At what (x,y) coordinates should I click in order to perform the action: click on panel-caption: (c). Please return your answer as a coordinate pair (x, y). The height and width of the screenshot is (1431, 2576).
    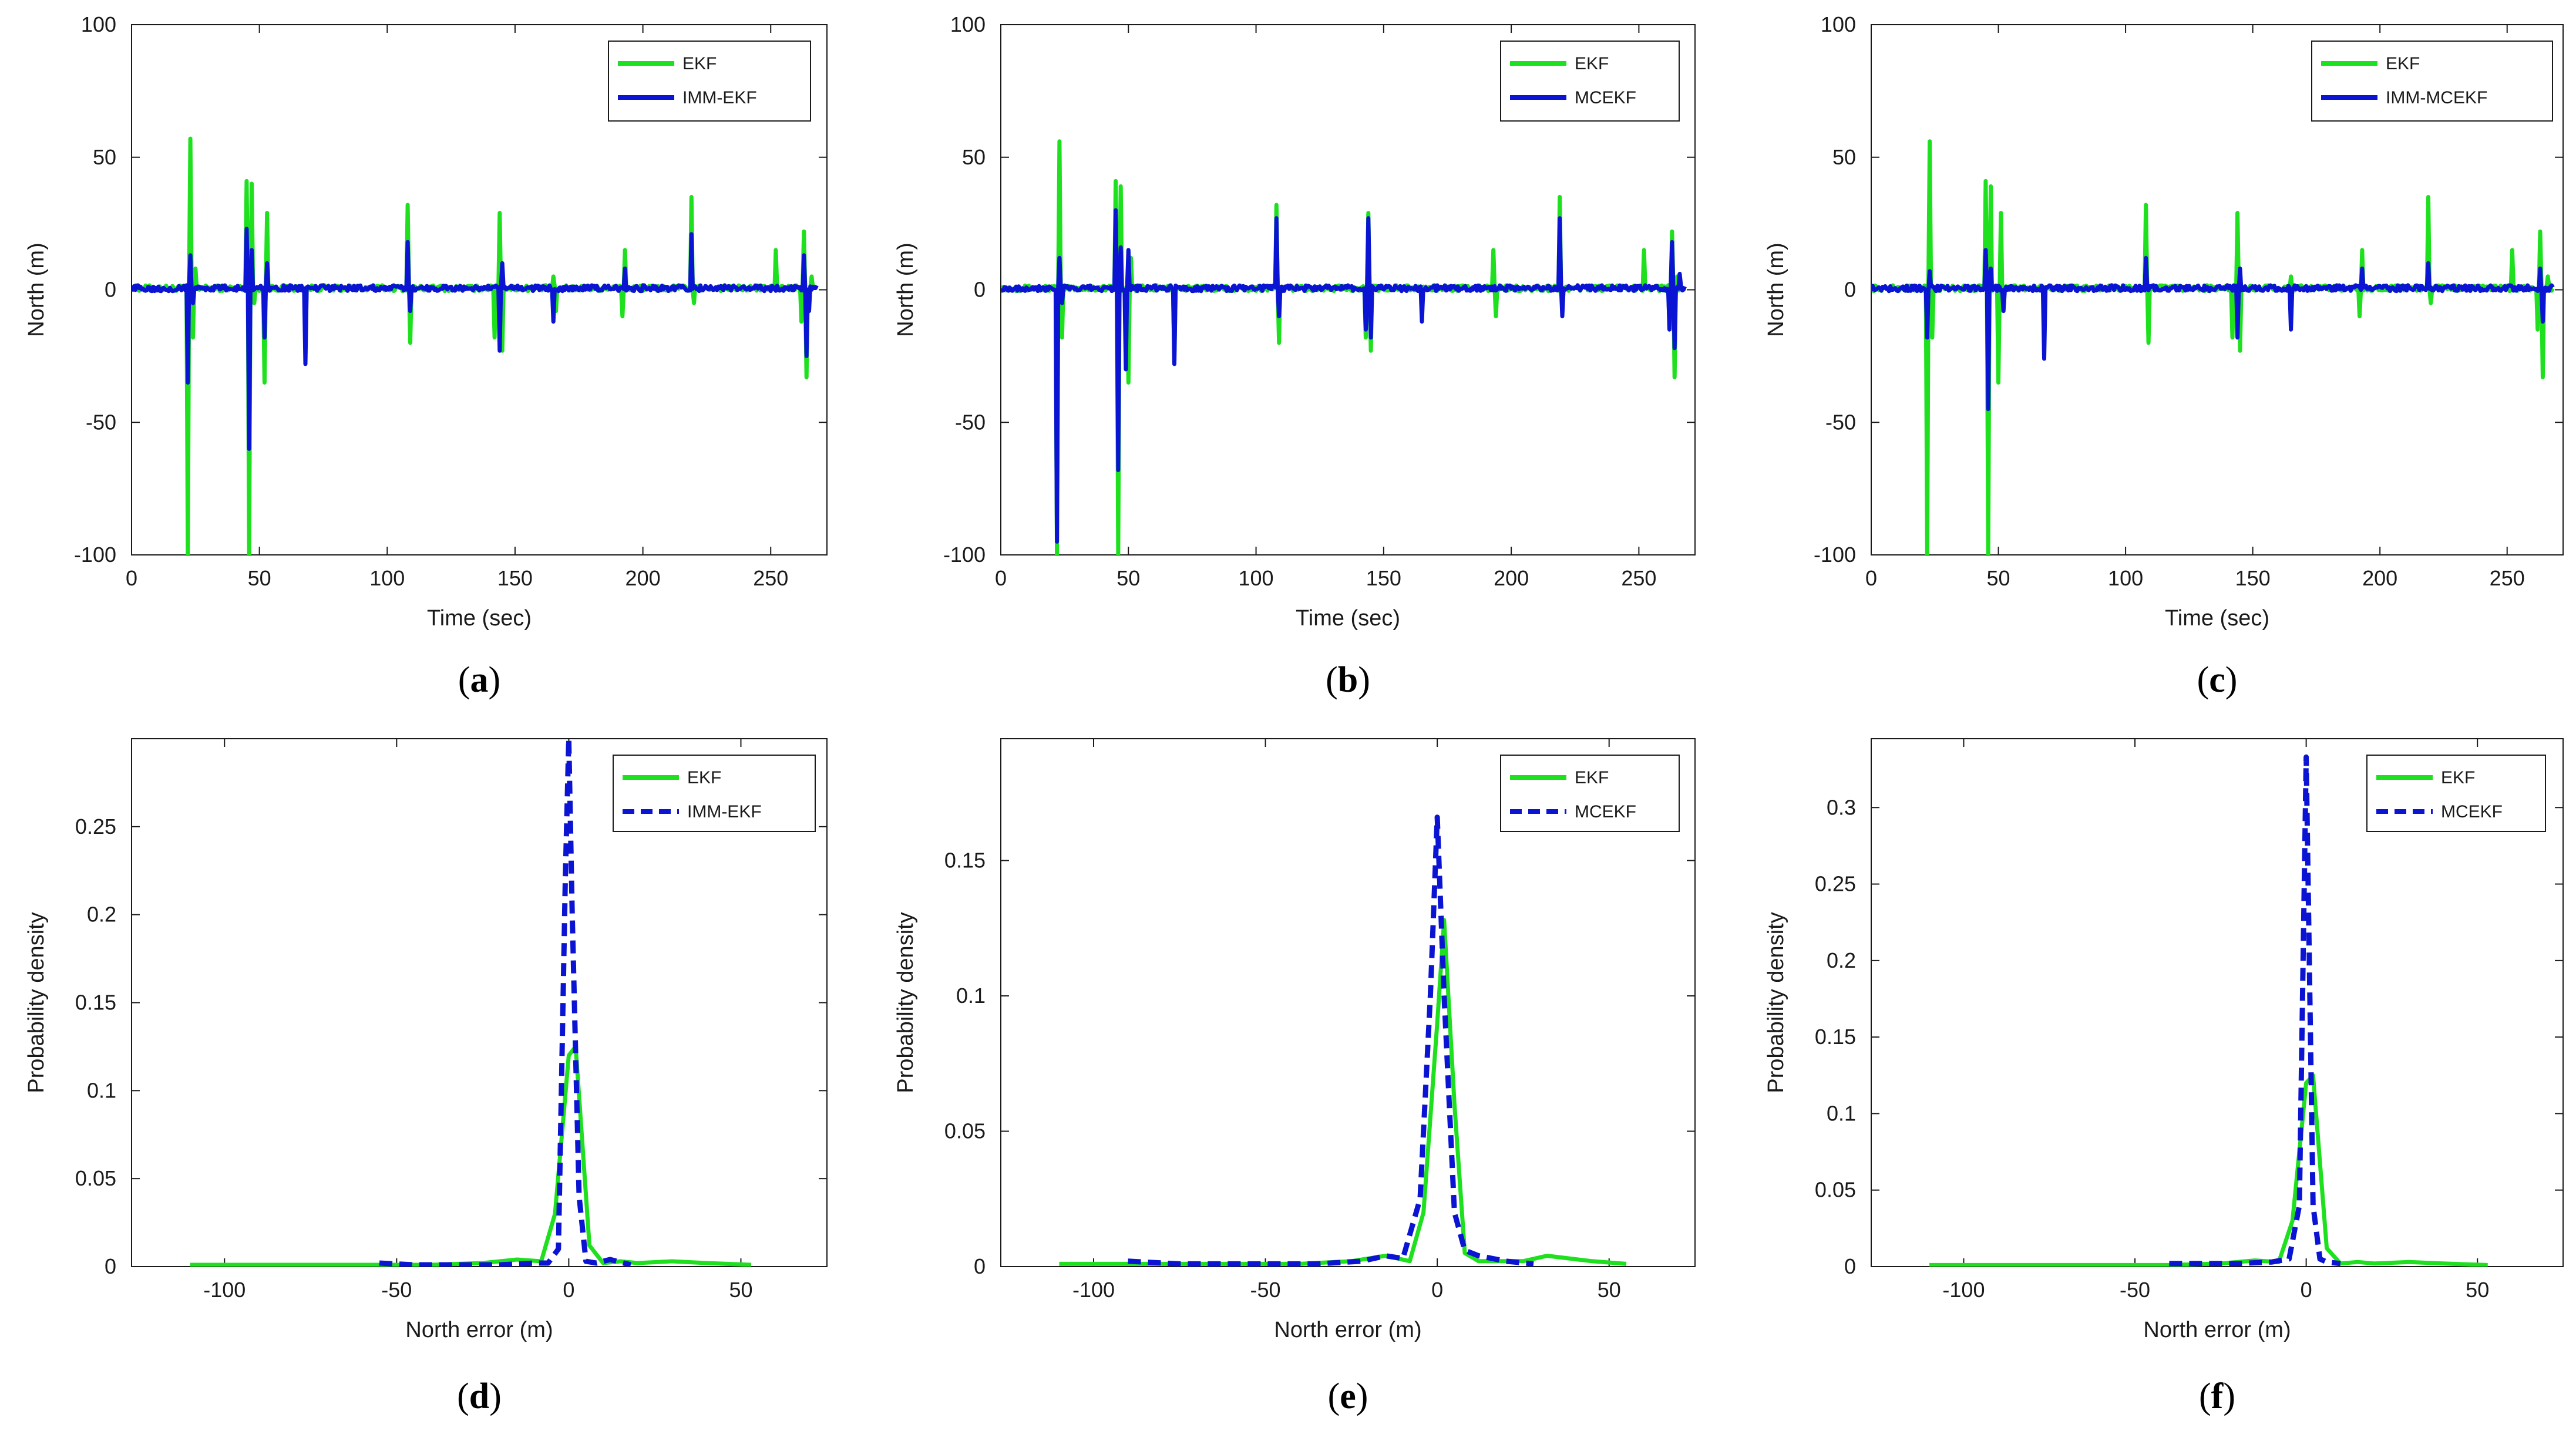
    Looking at the image, I should click on (2217, 680).